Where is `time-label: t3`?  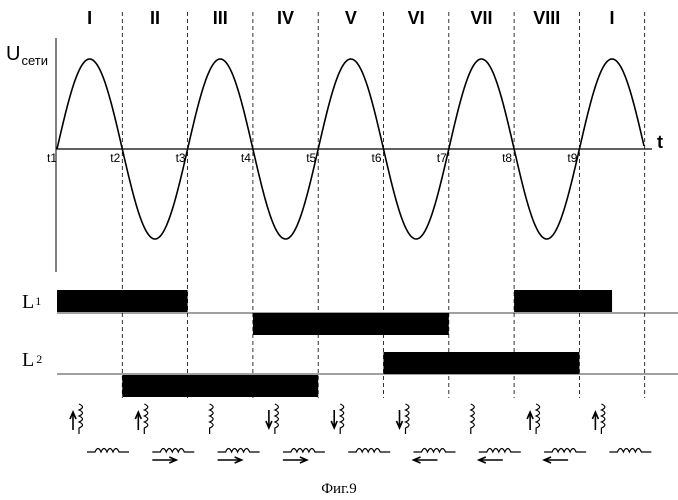
time-label: t3 is located at coordinates (181, 158).